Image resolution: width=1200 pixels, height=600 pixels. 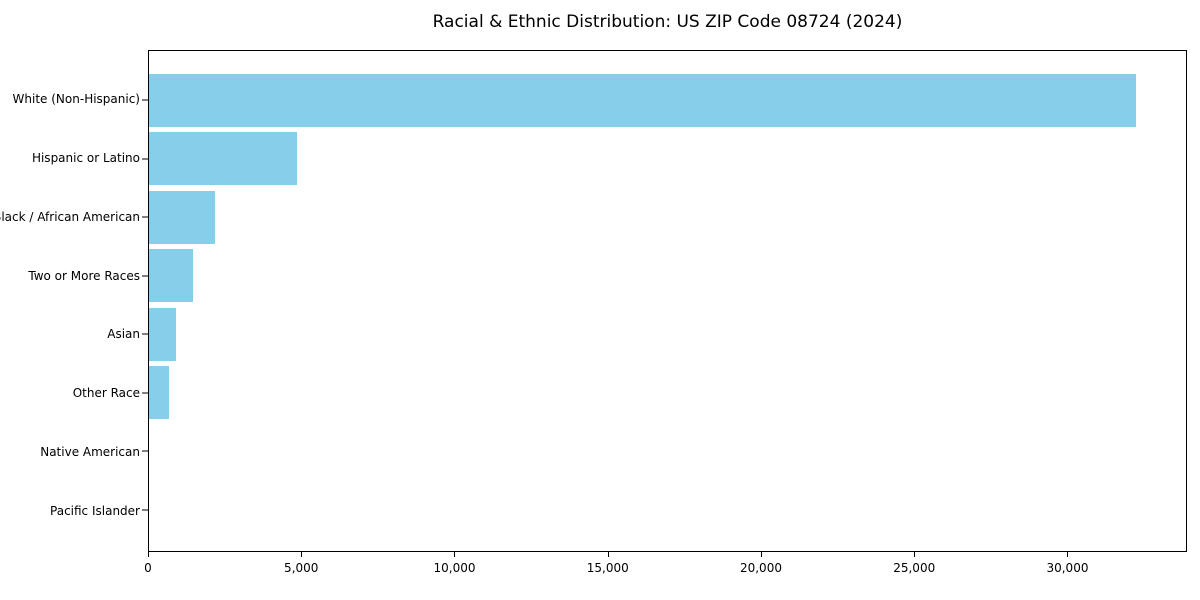 What do you see at coordinates (1067, 568) in the screenshot?
I see `x-tick-label: 30,000` at bounding box center [1067, 568].